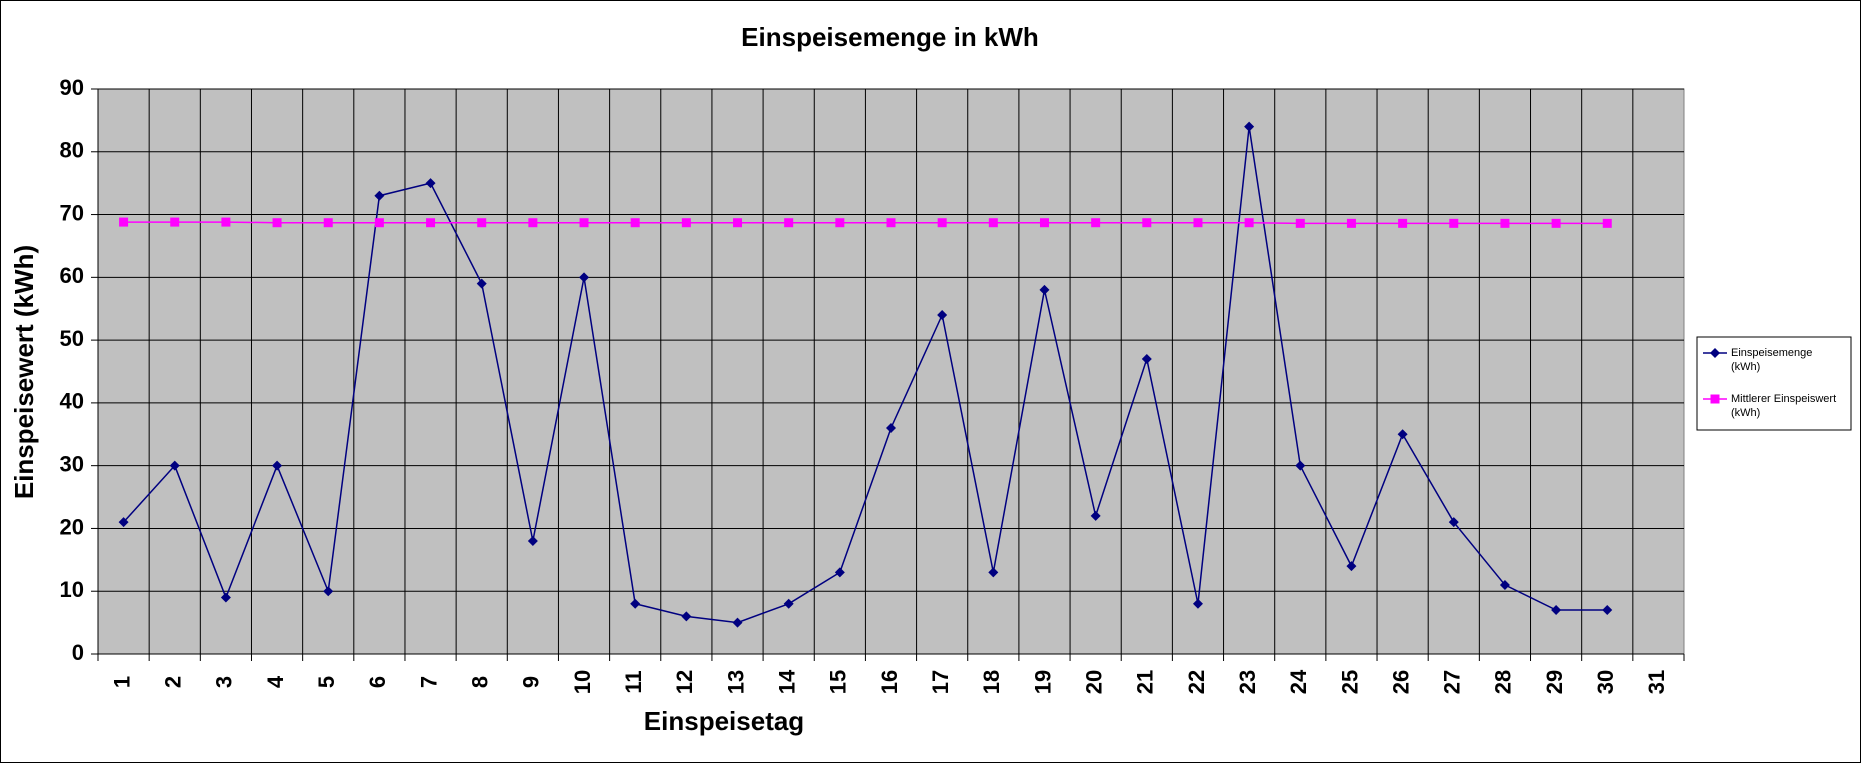 The width and height of the screenshot is (1861, 763). Describe the element at coordinates (173, 682) in the screenshot. I see `x-tick-label: 2` at that location.